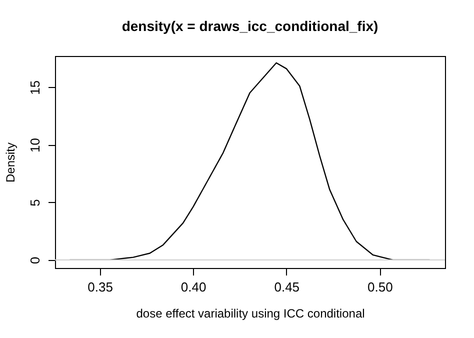 The height and width of the screenshot is (338, 474). I want to click on y-tick-label: 0, so click(35, 260).